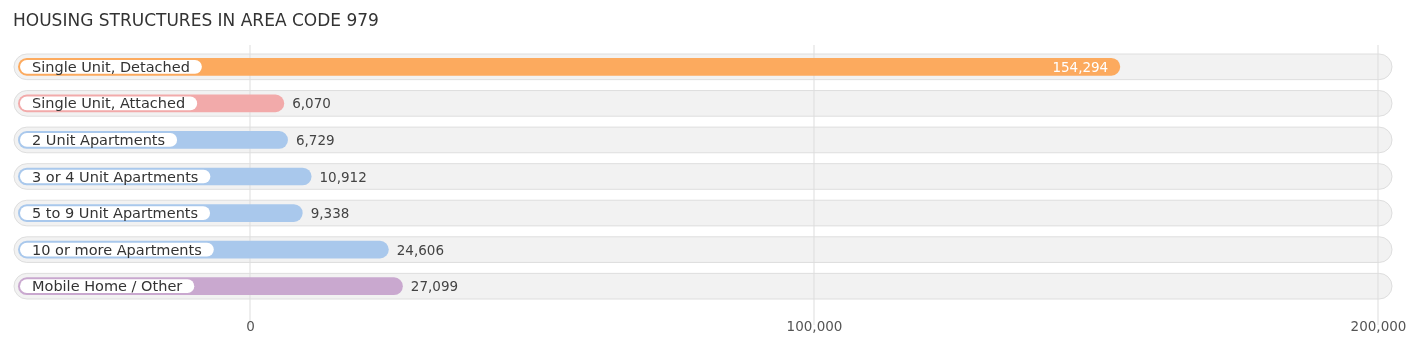 This screenshot has width=1406, height=341. Describe the element at coordinates (109, 103) in the screenshot. I see `y-tick-label: Single Unit, Attached` at that location.